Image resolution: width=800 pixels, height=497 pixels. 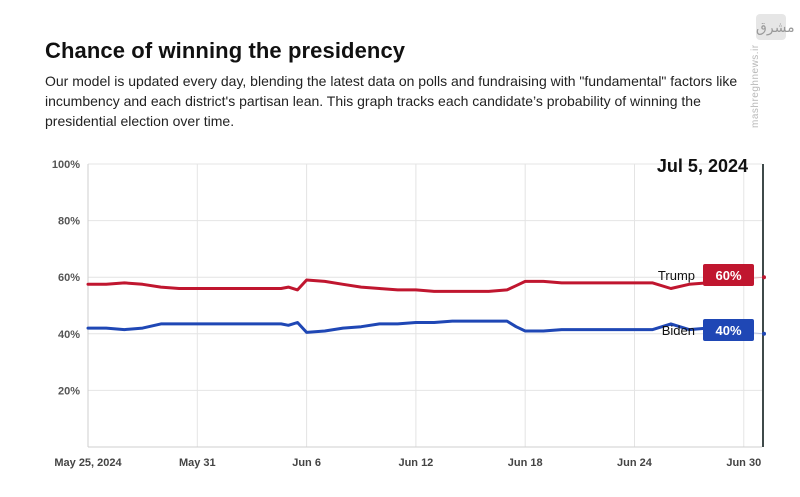 I want to click on candidate-name-biden: Biden, so click(x=678, y=330).